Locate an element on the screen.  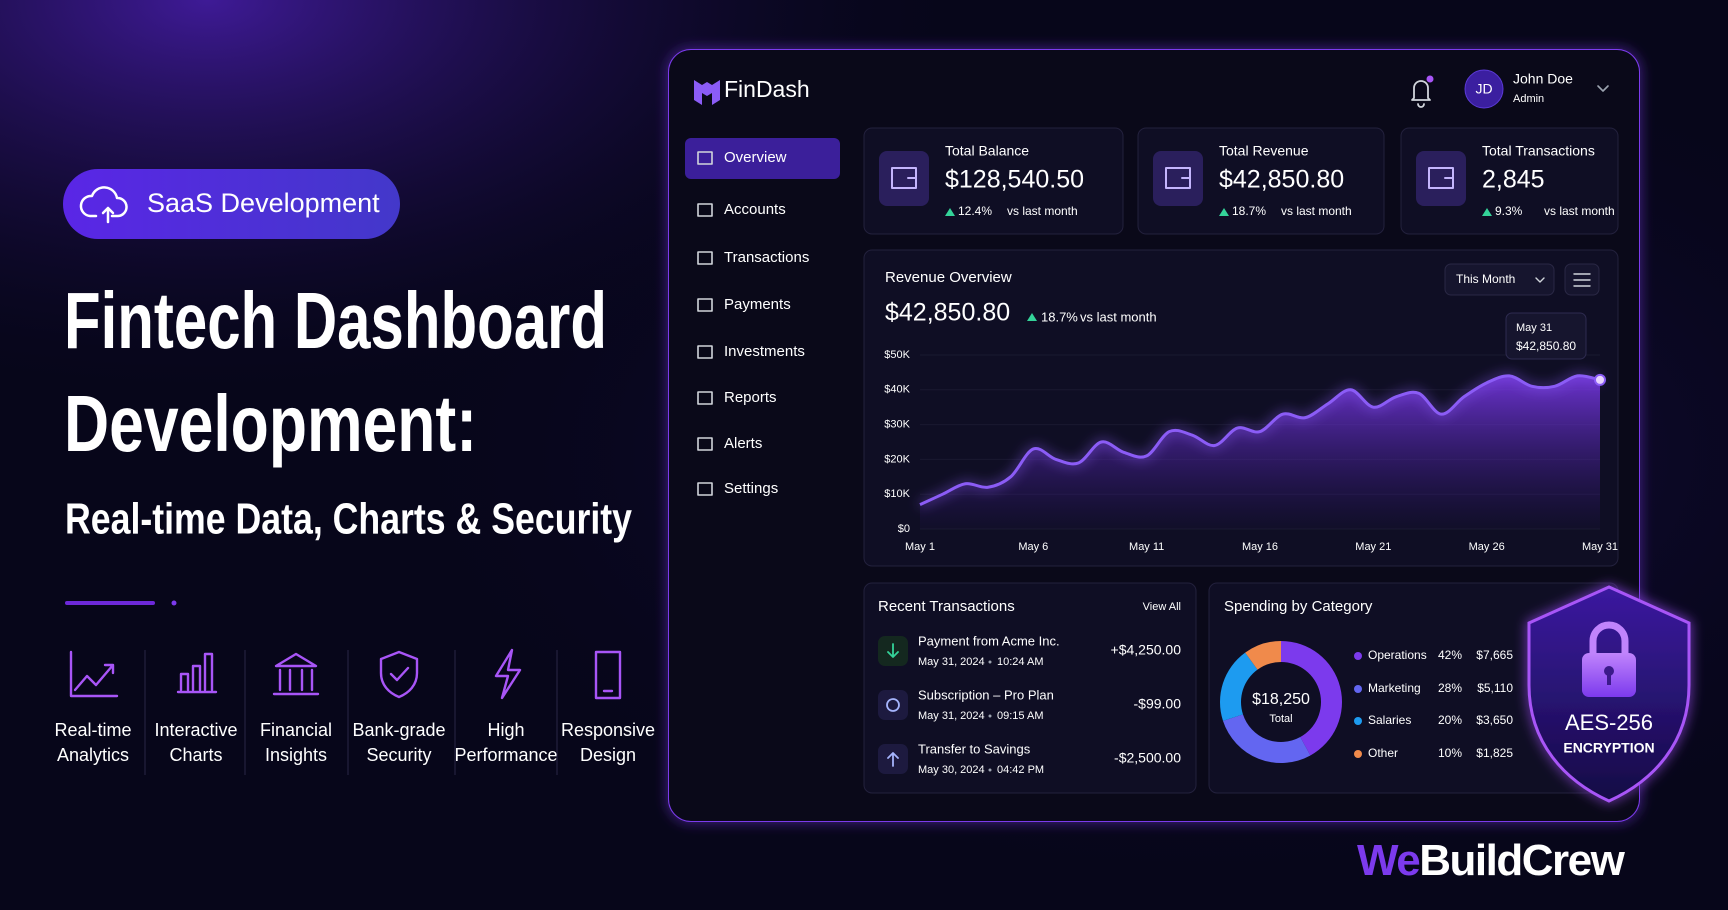
nav-item: Accounts is located at coordinates (755, 209).